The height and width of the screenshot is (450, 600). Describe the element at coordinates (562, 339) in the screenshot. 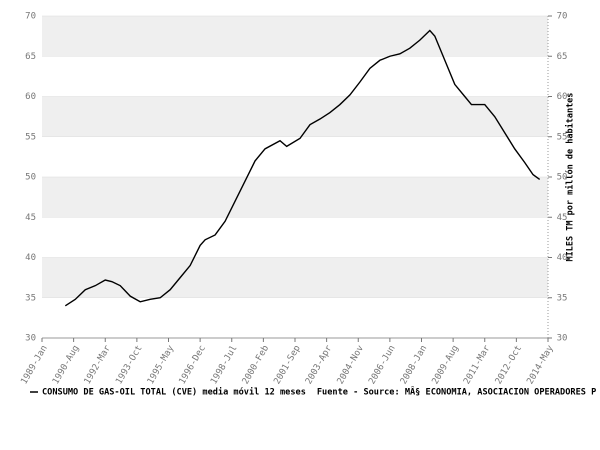

I see `y2-tick-label: 30` at that location.